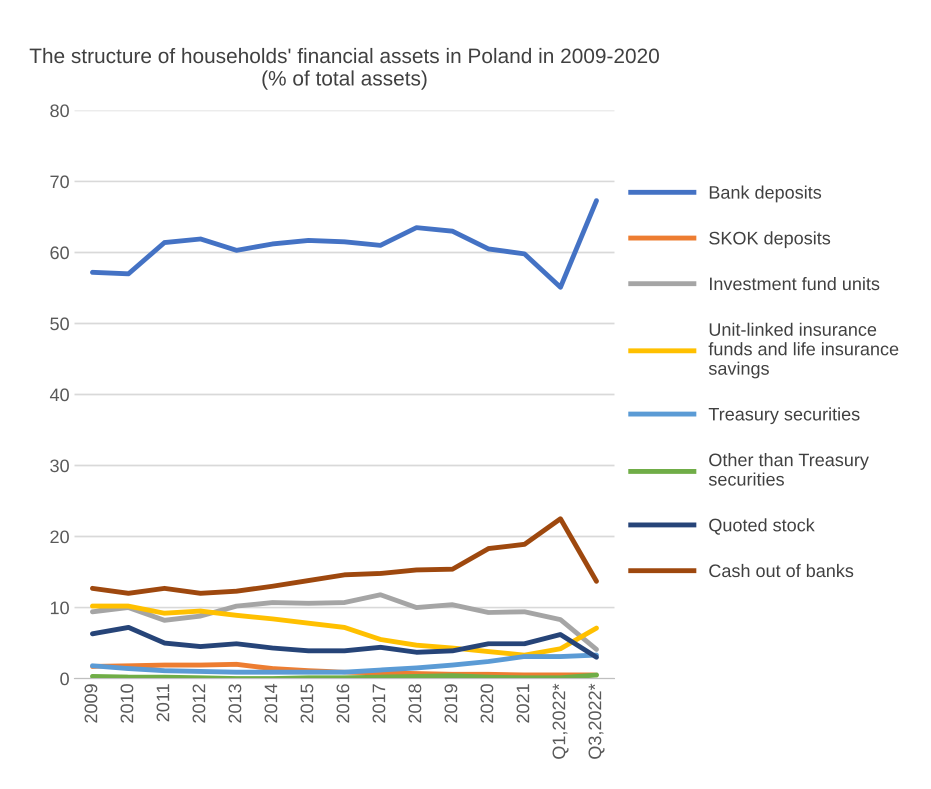  Describe the element at coordinates (59, 181) in the screenshot. I see `y-tick-label: 70` at that location.